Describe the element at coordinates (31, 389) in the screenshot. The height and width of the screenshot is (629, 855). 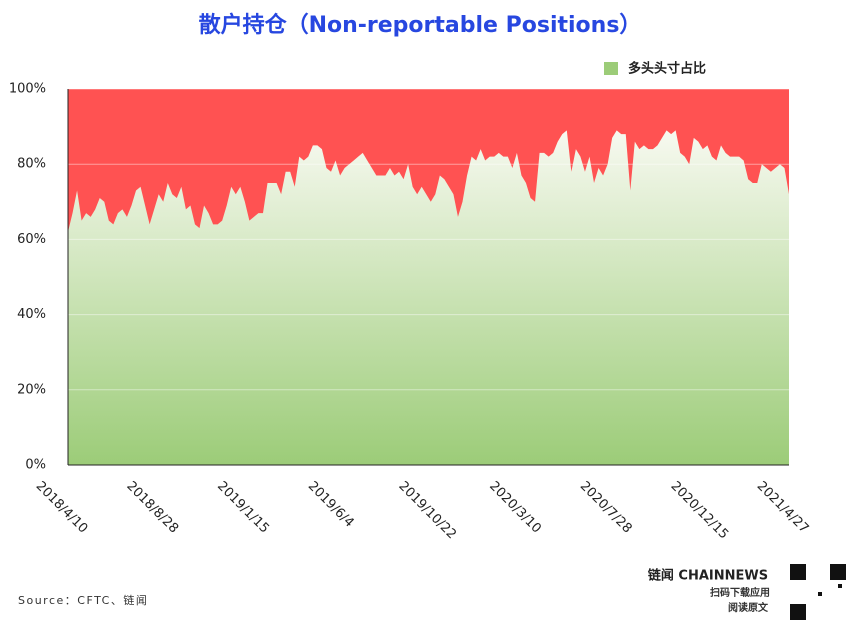
I see `y-tick-label: 20%` at that location.